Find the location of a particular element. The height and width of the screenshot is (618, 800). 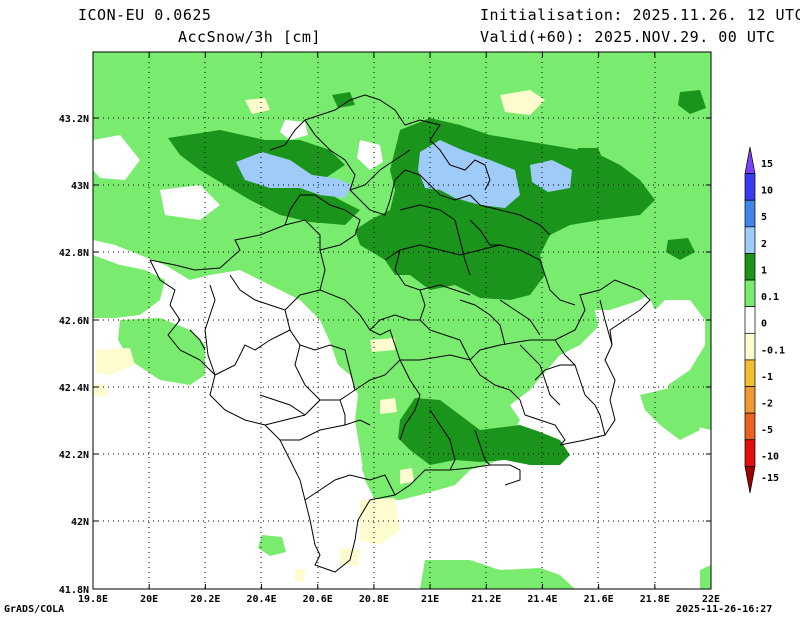

lat-tick-label: 42N is located at coordinates (80, 522).